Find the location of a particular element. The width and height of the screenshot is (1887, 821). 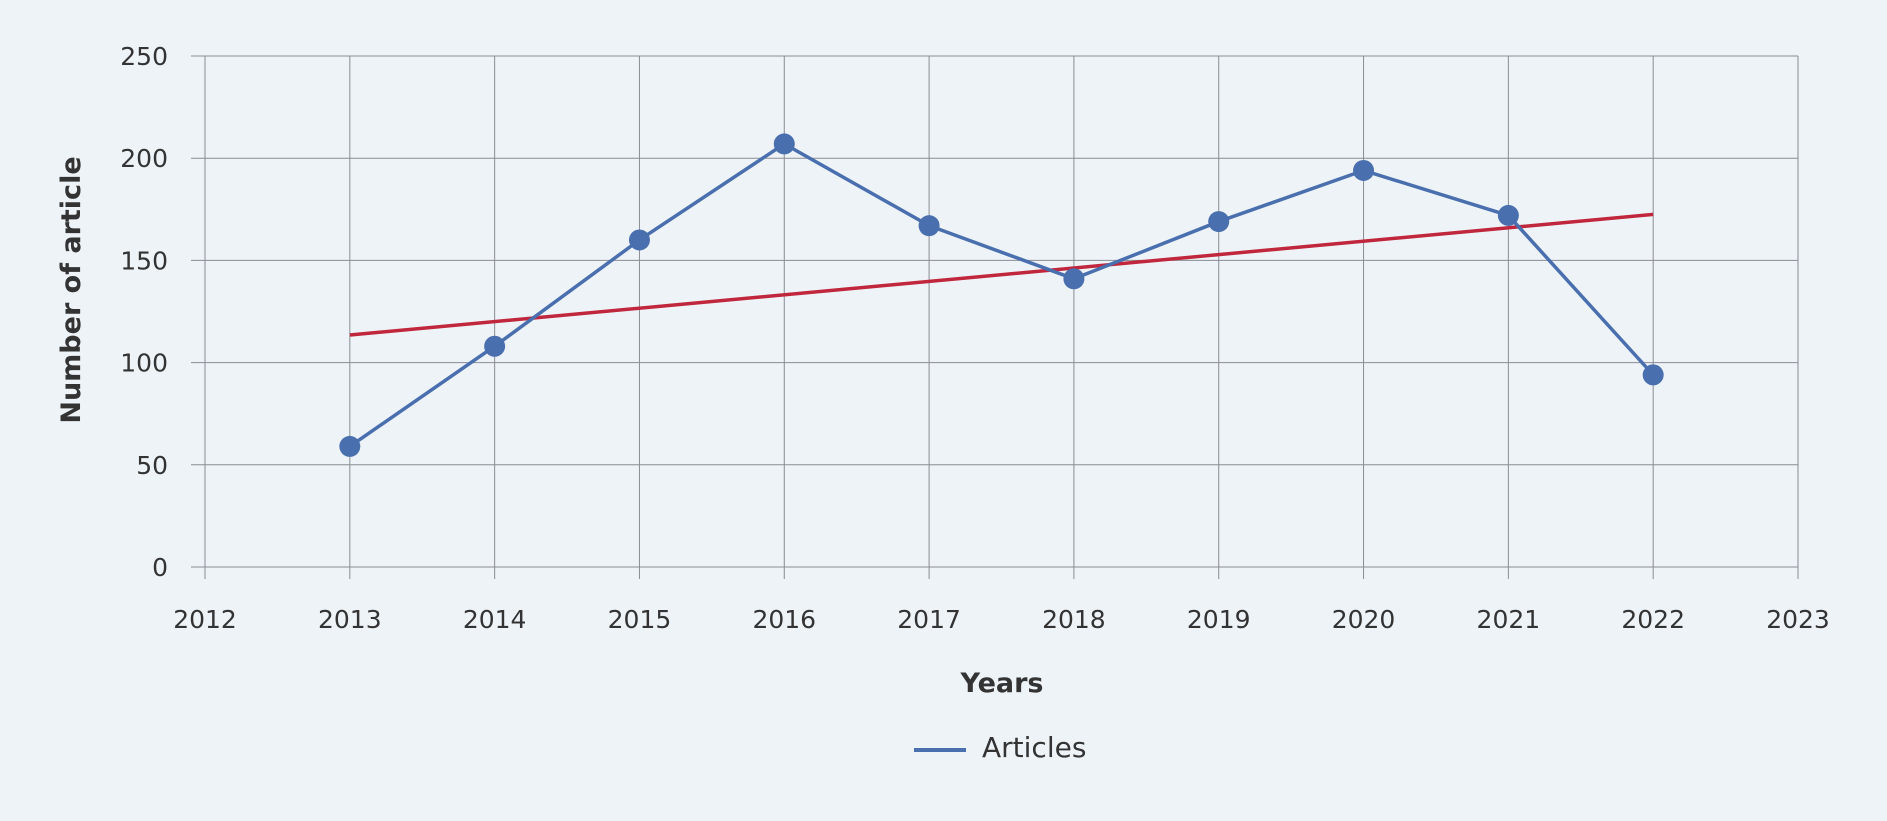

x-tick-label: 2018 is located at coordinates (1074, 619).